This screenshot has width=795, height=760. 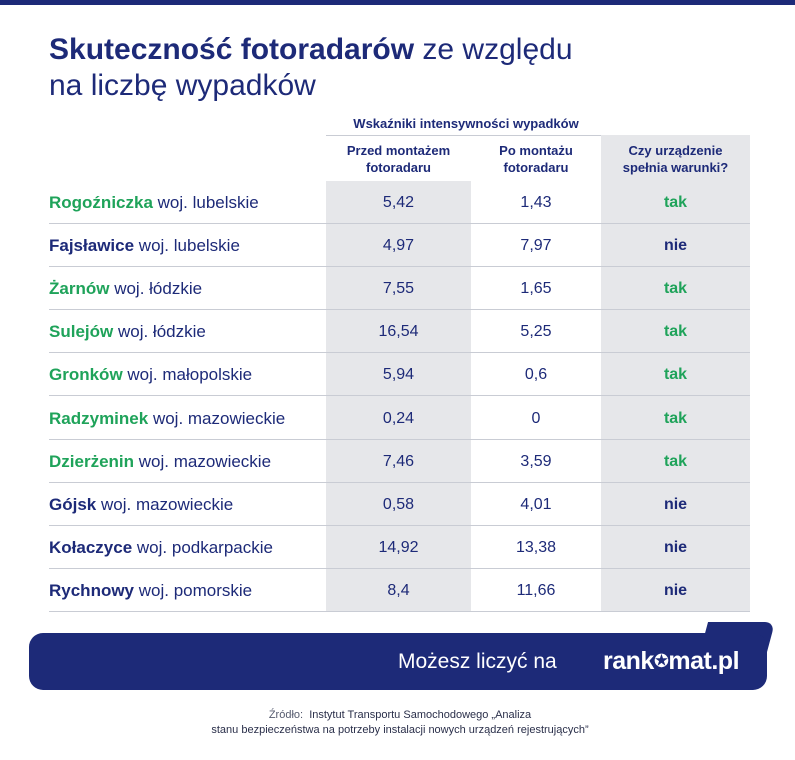 I want to click on table-row: Kołaczyce woj. podkarpackie 14,92 13,38 nie, so click(x=399, y=547).